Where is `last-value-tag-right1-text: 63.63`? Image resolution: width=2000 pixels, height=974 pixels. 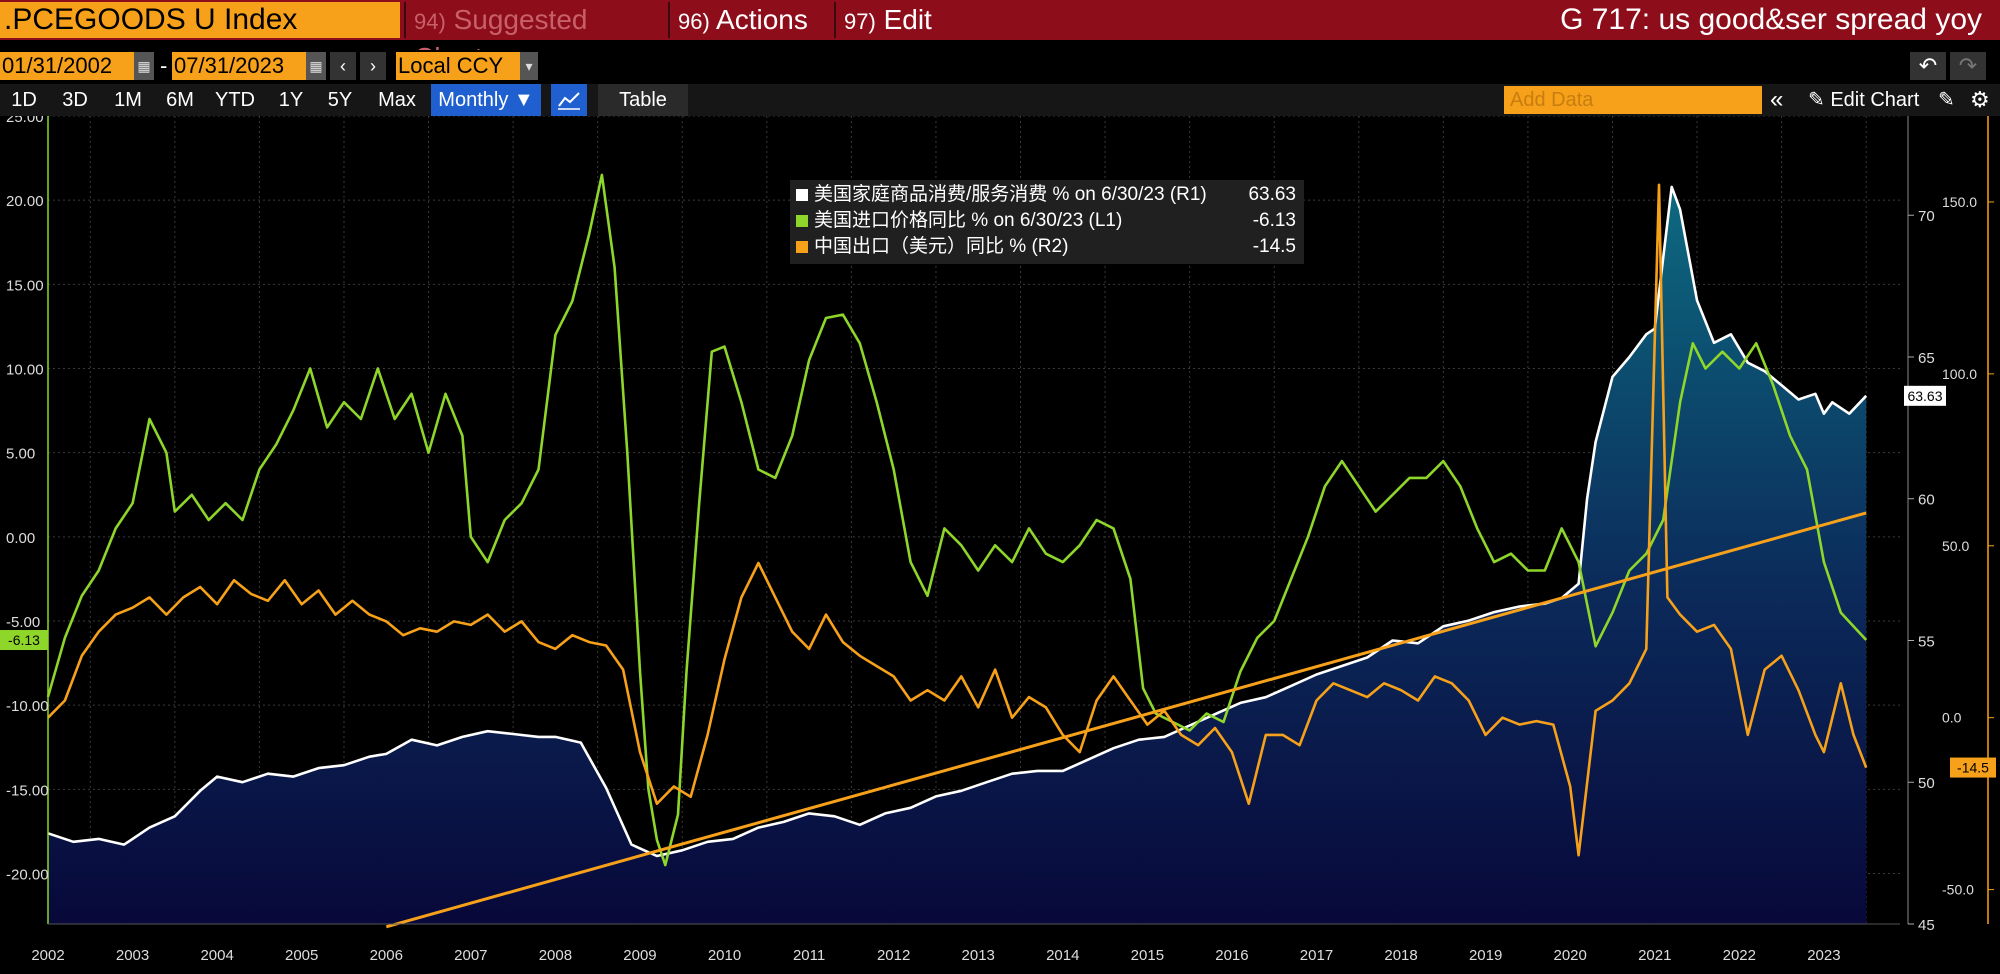 last-value-tag-right1-text: 63.63 is located at coordinates (1924, 396).